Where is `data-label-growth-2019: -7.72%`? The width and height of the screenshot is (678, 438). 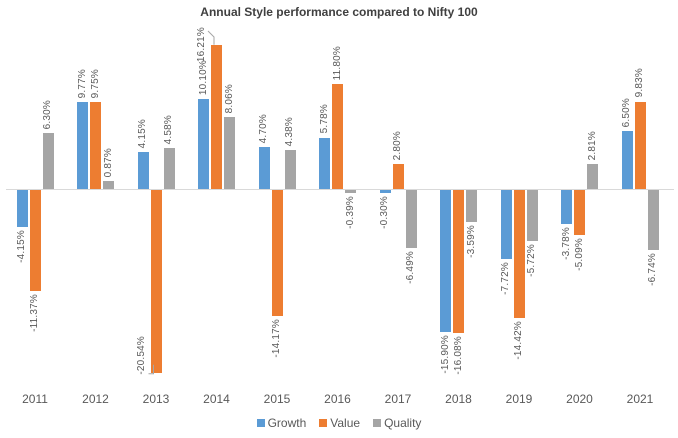
data-label-growth-2019: -7.72% is located at coordinates (505, 278).